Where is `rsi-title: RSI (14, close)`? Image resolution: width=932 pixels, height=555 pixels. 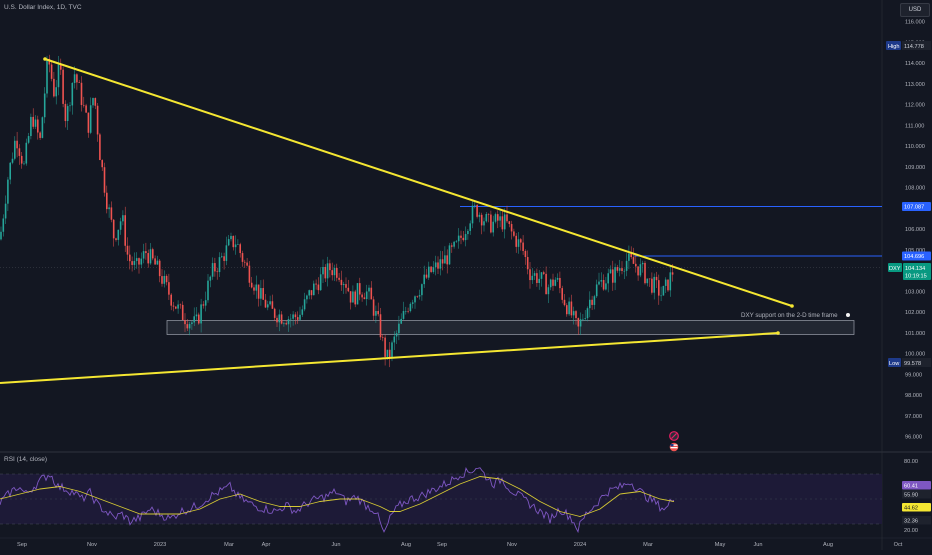
rsi-title: RSI (14, close) is located at coordinates (25, 459).